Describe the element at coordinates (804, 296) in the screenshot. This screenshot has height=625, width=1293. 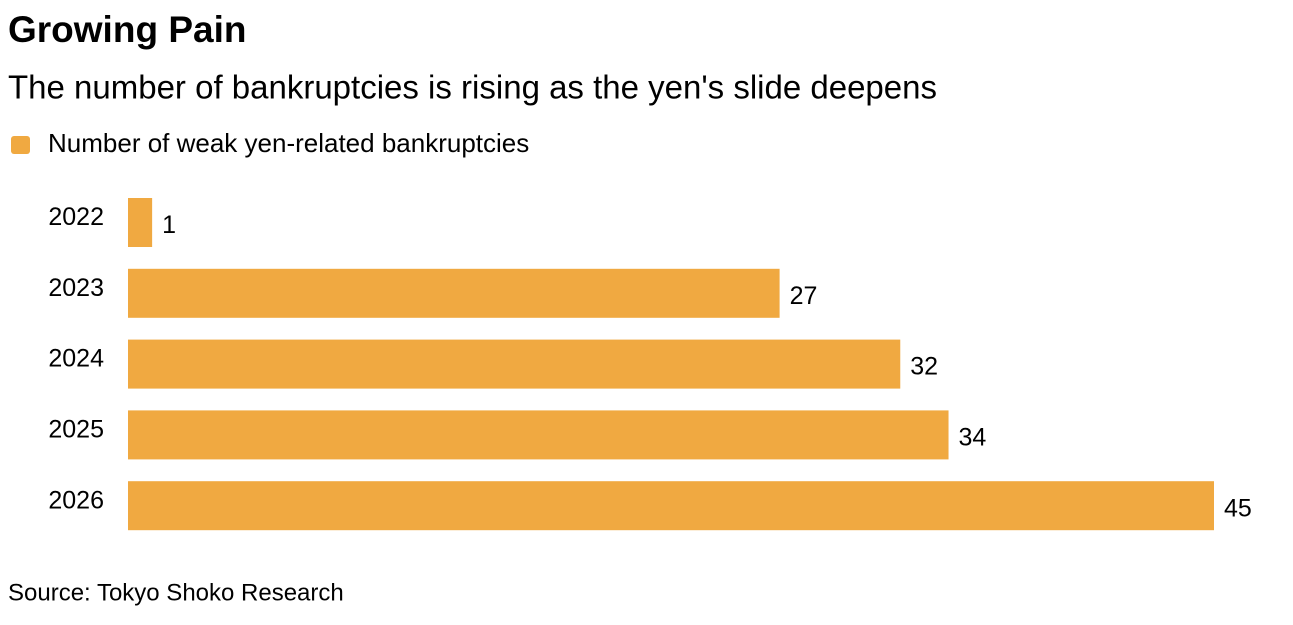
I see `value-label: 27` at that location.